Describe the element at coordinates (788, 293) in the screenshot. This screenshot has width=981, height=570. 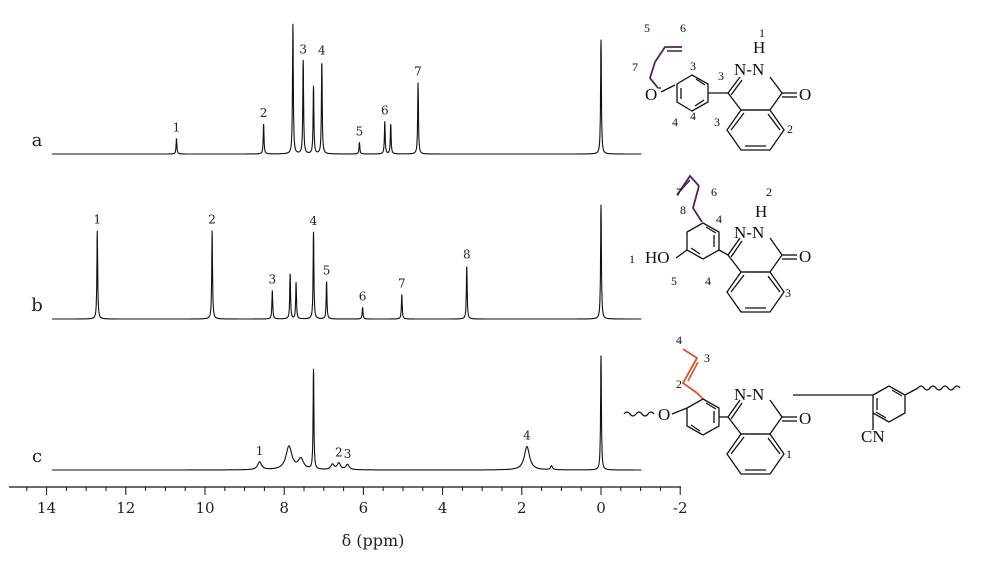
I see `struct-b-label-3: 3` at that location.